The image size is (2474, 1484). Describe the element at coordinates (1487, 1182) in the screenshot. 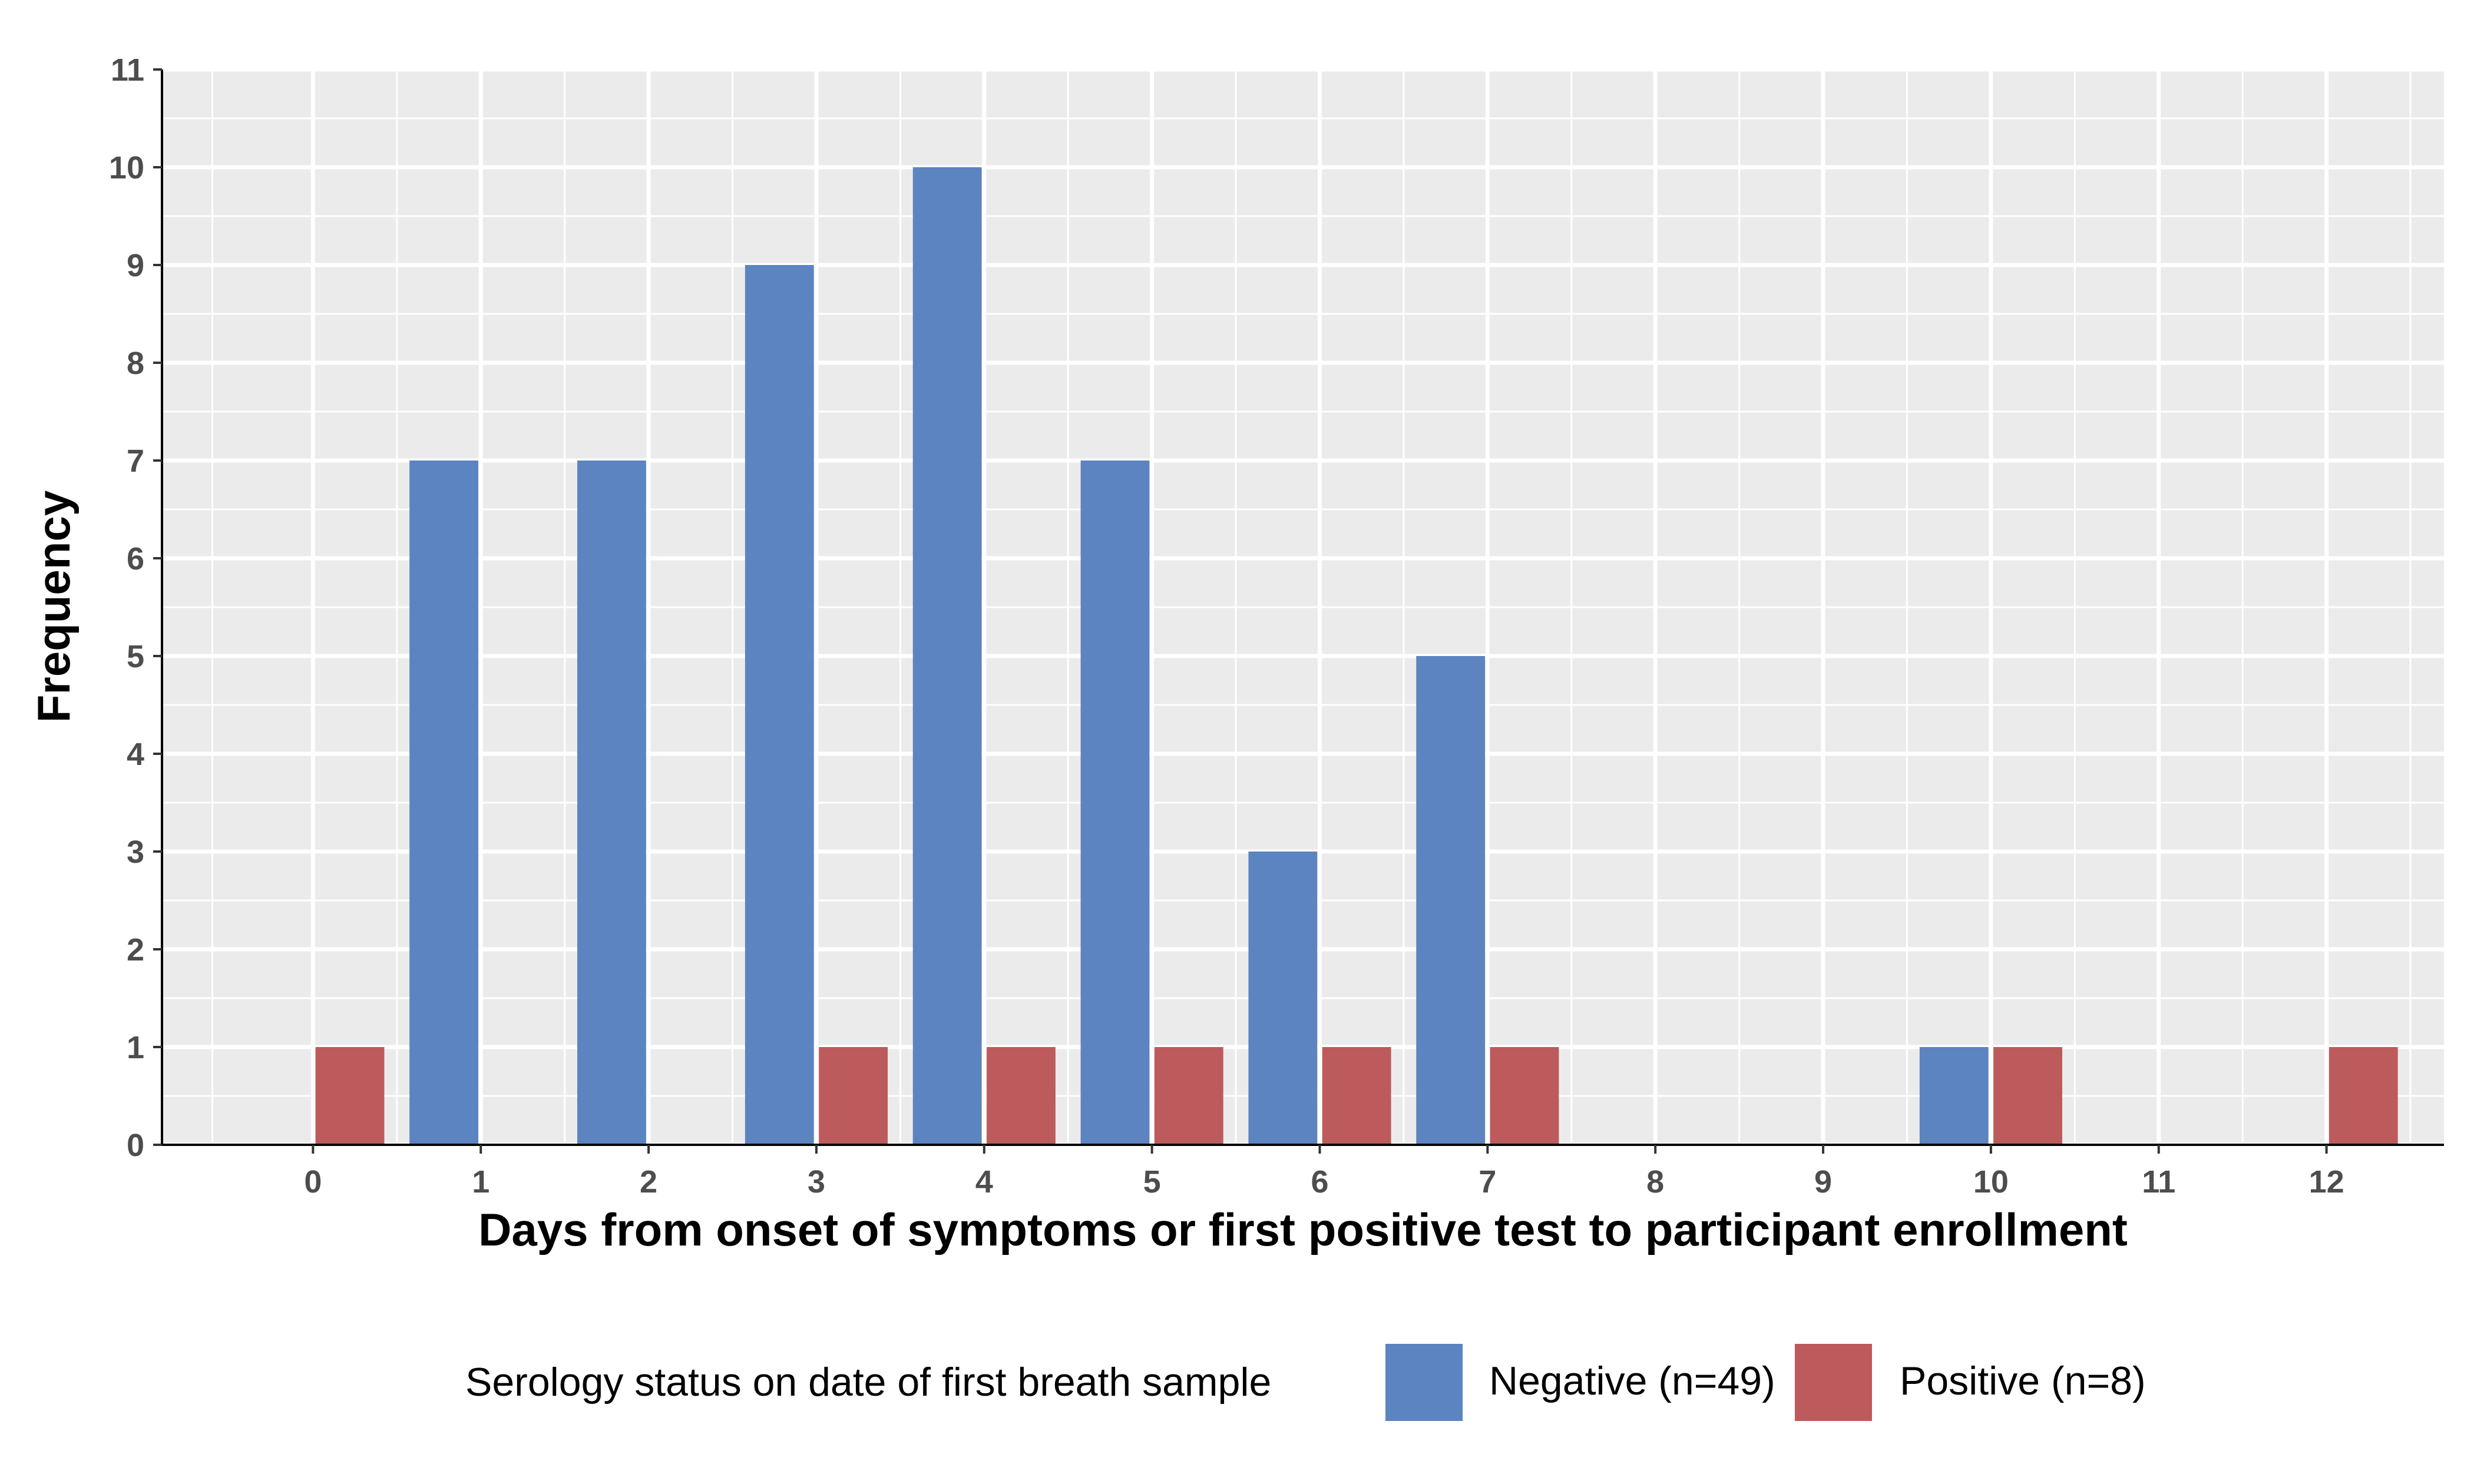

I see `x-tick-label: 7` at that location.